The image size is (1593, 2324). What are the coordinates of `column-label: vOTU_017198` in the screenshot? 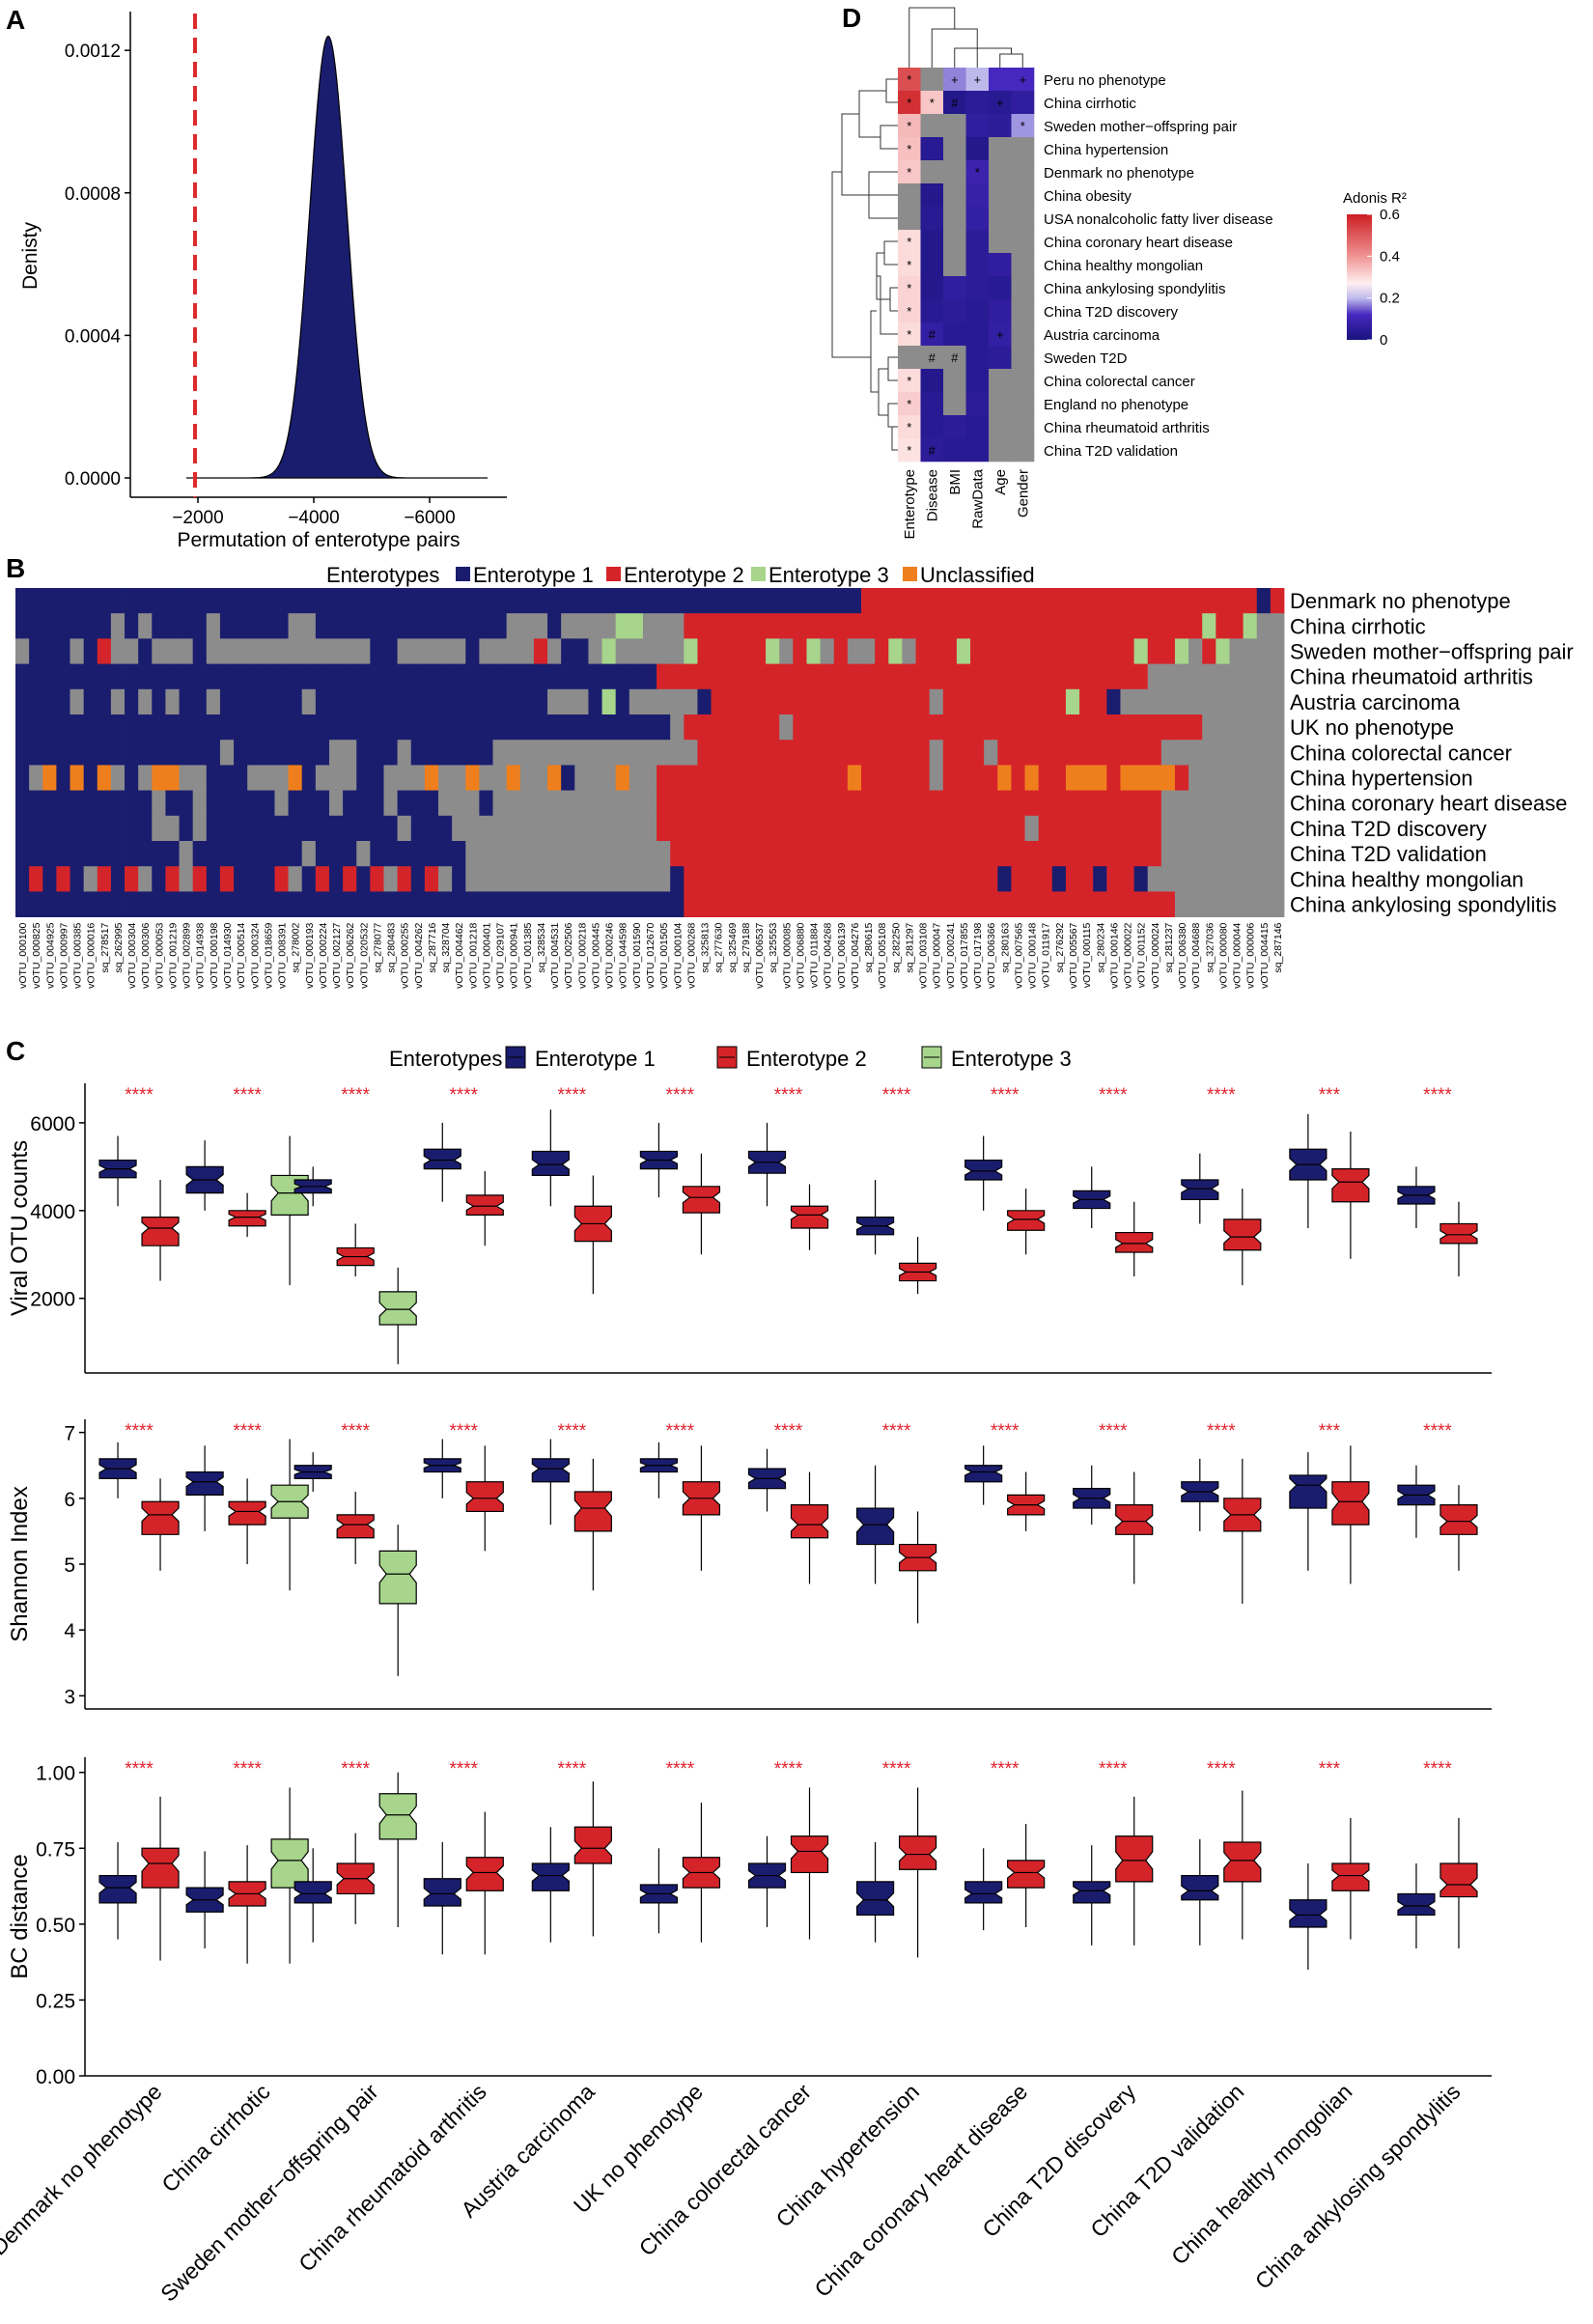 It's located at (978, 955).